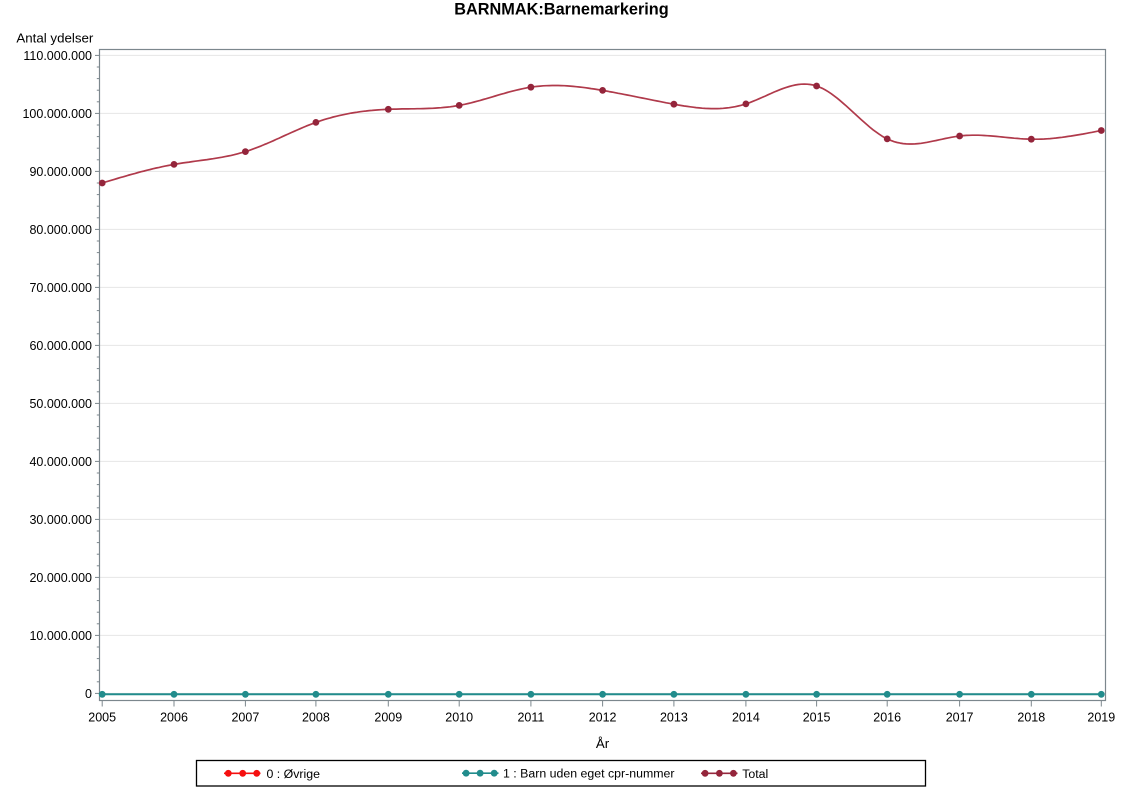  Describe the element at coordinates (887, 718) in the screenshot. I see `svg-text: 2016` at that location.